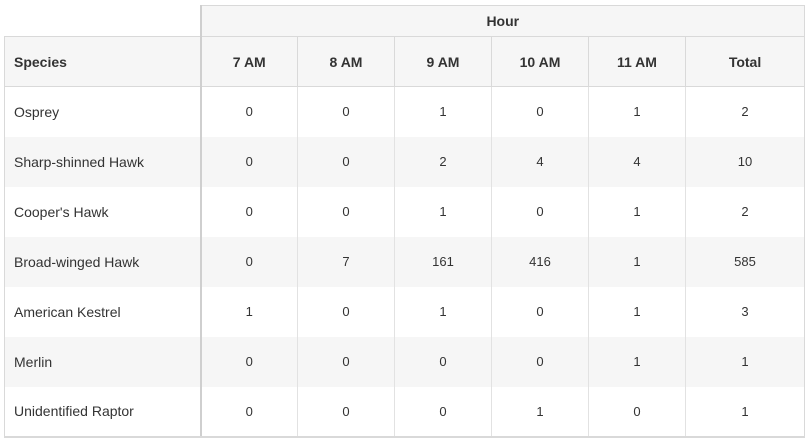 Image resolution: width=810 pixels, height=443 pixels. Describe the element at coordinates (745, 161) in the screenshot. I see `total-cell: 10` at that location.